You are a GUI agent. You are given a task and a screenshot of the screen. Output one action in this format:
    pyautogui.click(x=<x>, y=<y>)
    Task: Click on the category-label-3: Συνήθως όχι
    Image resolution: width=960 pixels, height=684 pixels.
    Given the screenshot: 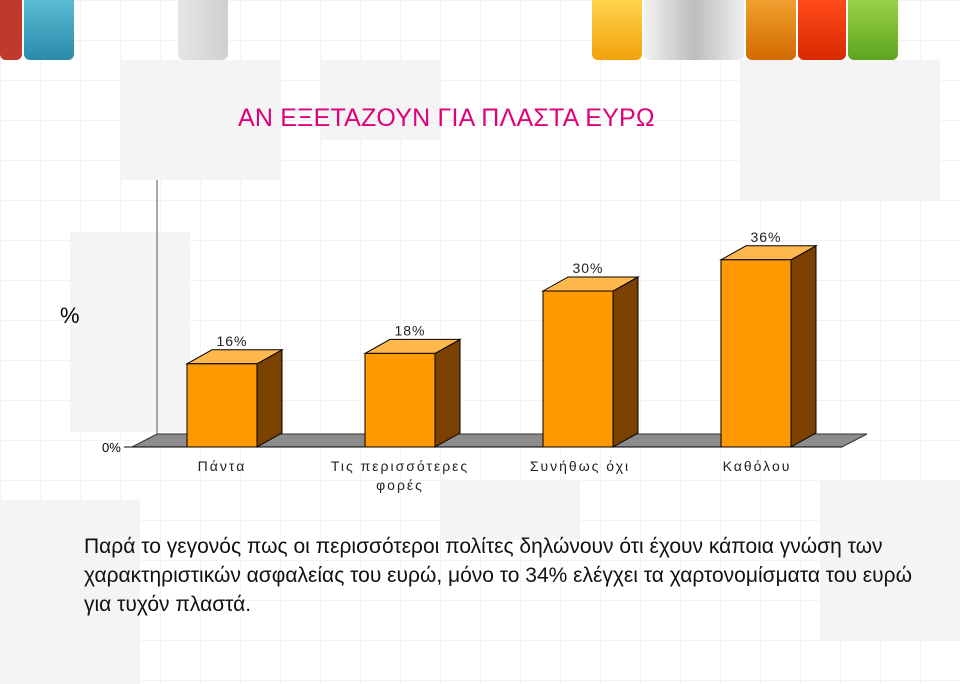 What is the action you would take?
    pyautogui.click(x=580, y=466)
    